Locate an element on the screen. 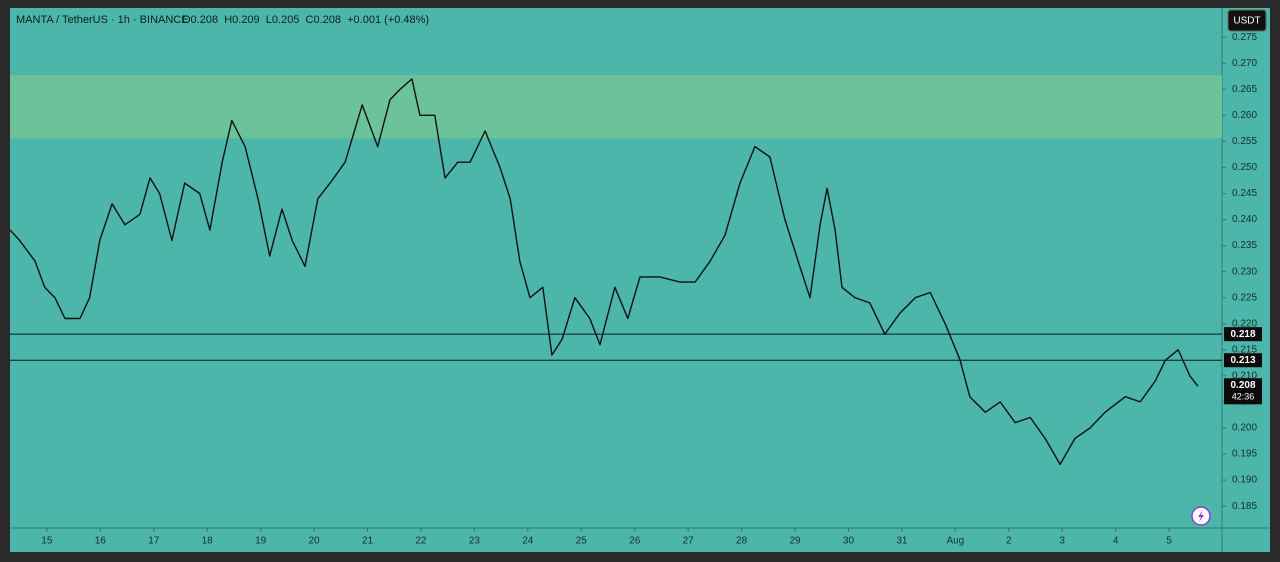 This screenshot has height=562, width=1280. countdown: 42:36 is located at coordinates (1243, 397).